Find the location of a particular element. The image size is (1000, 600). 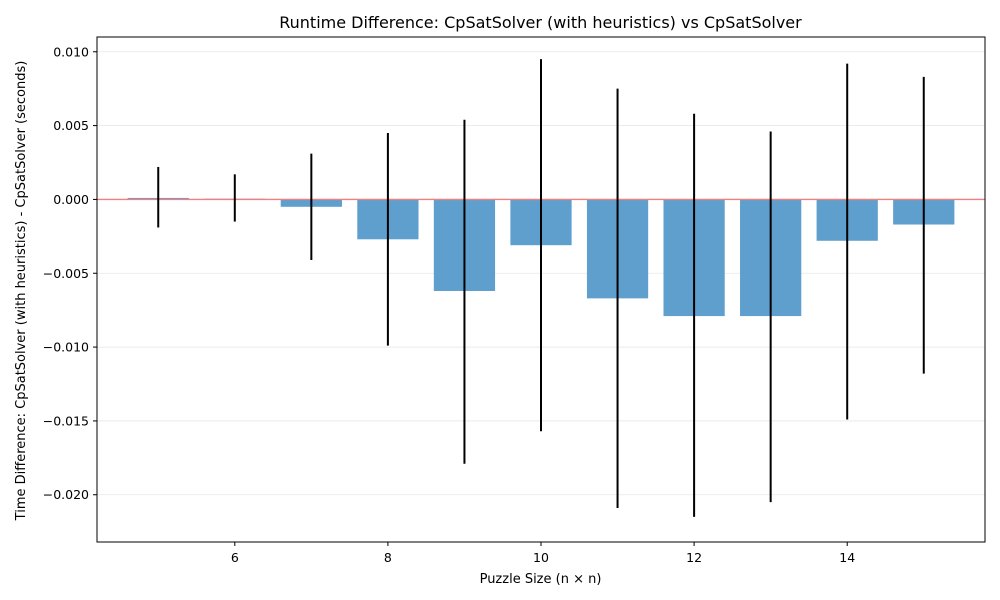

y-tick-label: 0.005 is located at coordinates (71, 125).